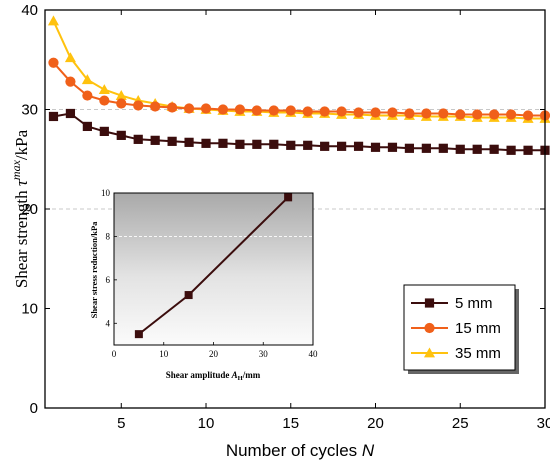 The image size is (550, 464). Describe the element at coordinates (29, 309) in the screenshot. I see `y-tick-label: 10` at that location.